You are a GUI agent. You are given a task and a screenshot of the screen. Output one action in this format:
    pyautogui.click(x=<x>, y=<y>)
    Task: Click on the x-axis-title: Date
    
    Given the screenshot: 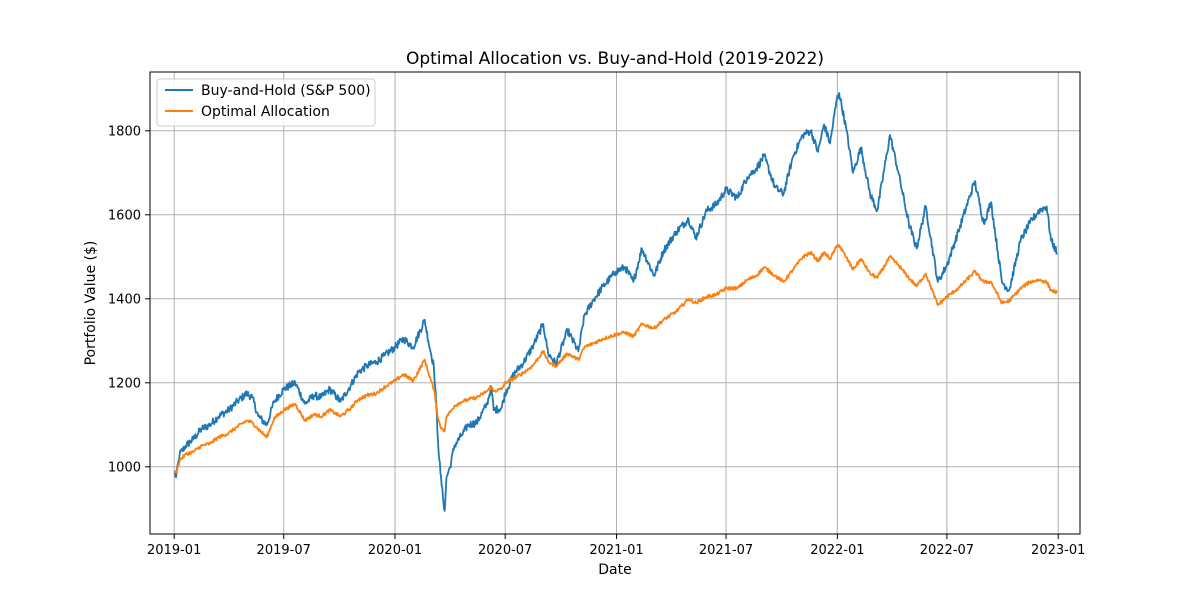 What is the action you would take?
    pyautogui.click(x=614, y=570)
    